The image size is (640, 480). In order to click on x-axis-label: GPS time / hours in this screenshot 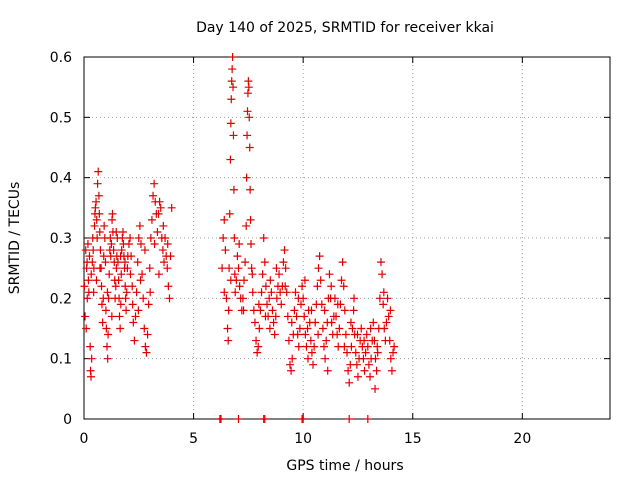, I will do `click(344, 466)`.